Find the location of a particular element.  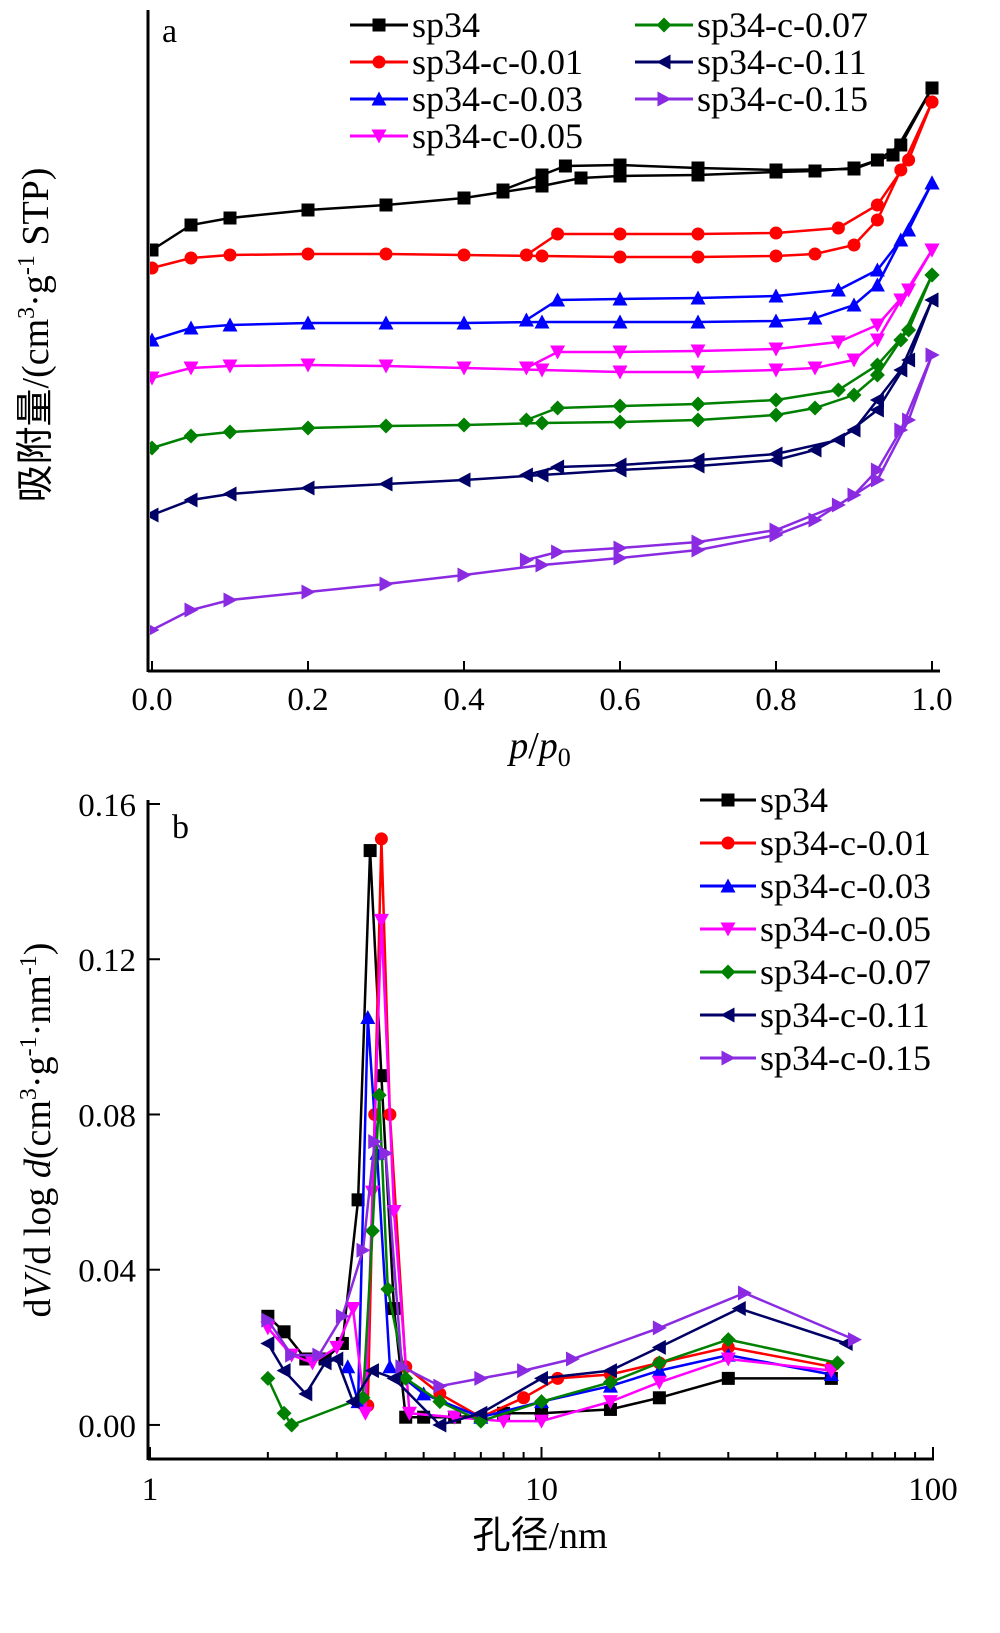

panel-b-y-tick-label: 0.08 is located at coordinates (107, 1116).